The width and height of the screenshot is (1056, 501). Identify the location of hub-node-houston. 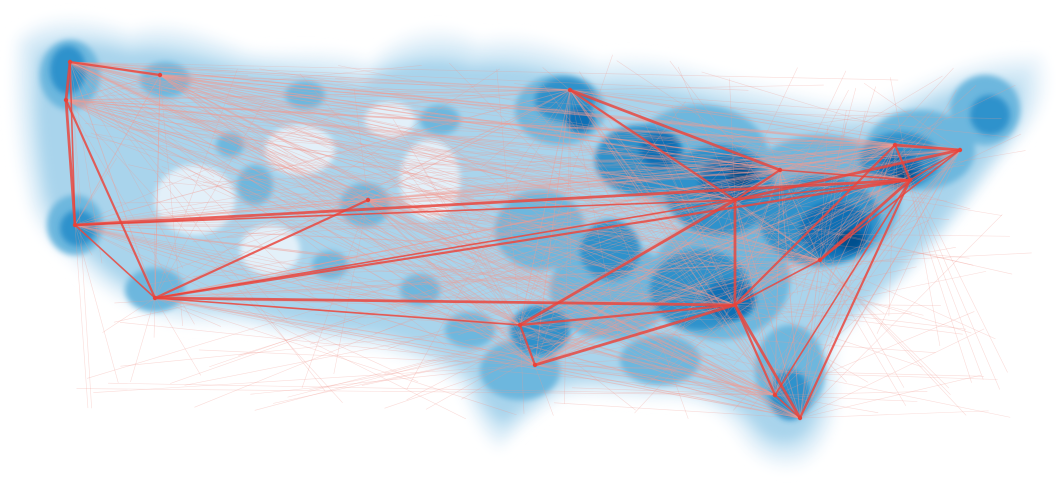
(535, 365).